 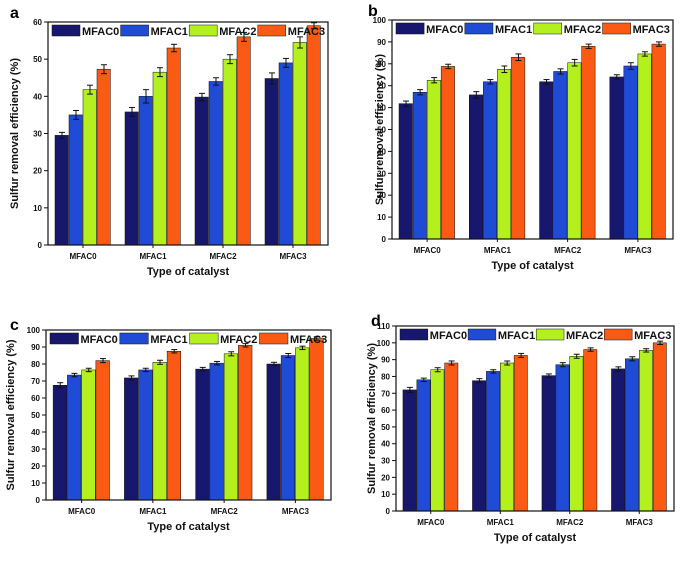 I want to click on plot-frame, so click(x=188, y=415).